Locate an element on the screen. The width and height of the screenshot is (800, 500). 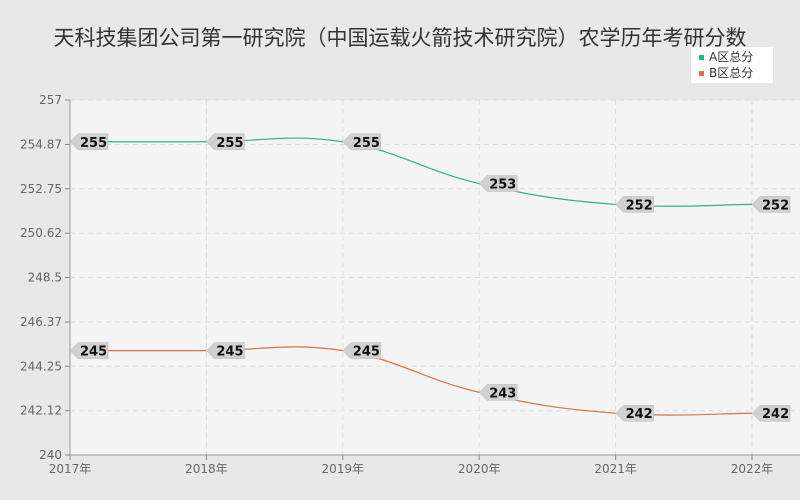
data-label: 253 is located at coordinates (502, 185).